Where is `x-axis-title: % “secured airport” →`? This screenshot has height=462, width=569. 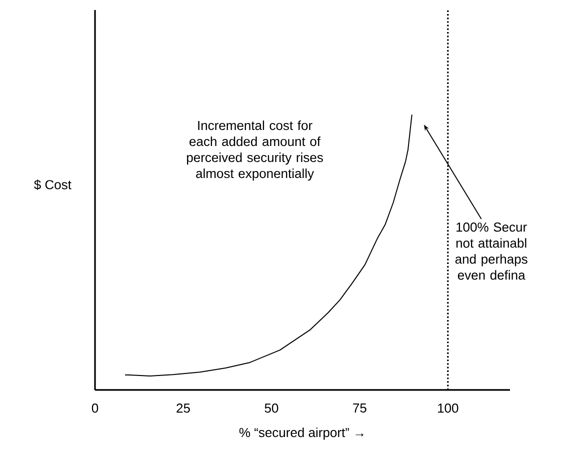
x-axis-title: % “secured airport” → is located at coordinates (301, 434).